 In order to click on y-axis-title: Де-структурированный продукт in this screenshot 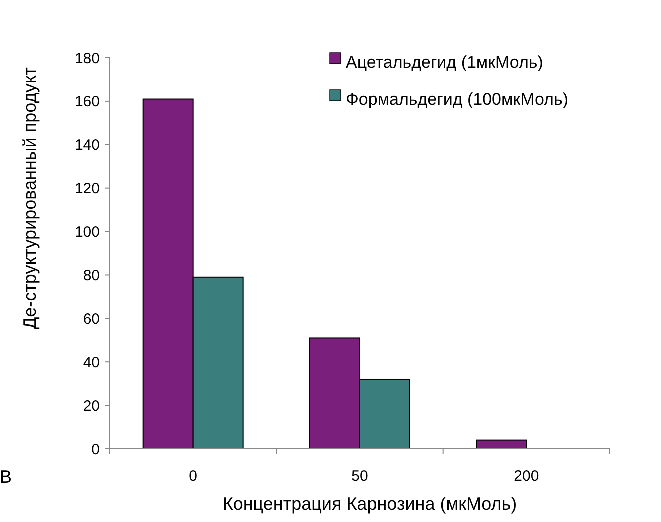, I will do `click(30, 198)`.